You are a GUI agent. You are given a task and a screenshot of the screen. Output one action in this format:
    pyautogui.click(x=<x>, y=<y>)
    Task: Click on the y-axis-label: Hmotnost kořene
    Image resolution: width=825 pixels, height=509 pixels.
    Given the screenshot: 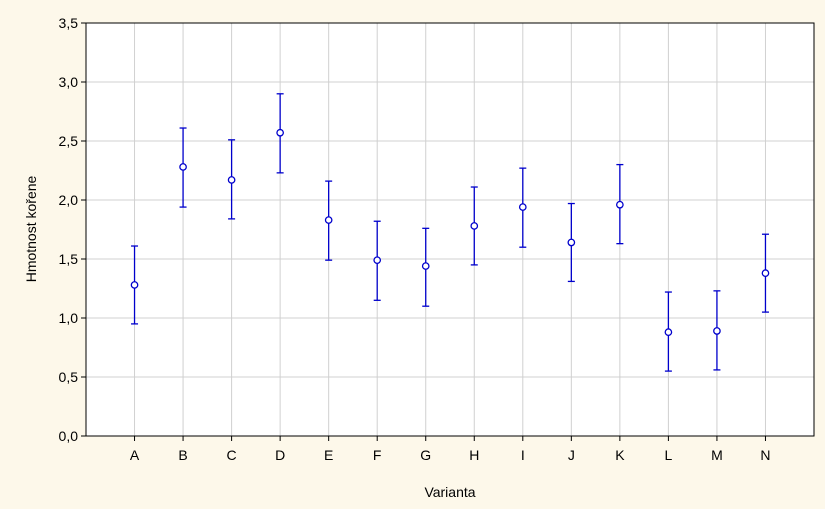 What is the action you would take?
    pyautogui.click(x=31, y=228)
    